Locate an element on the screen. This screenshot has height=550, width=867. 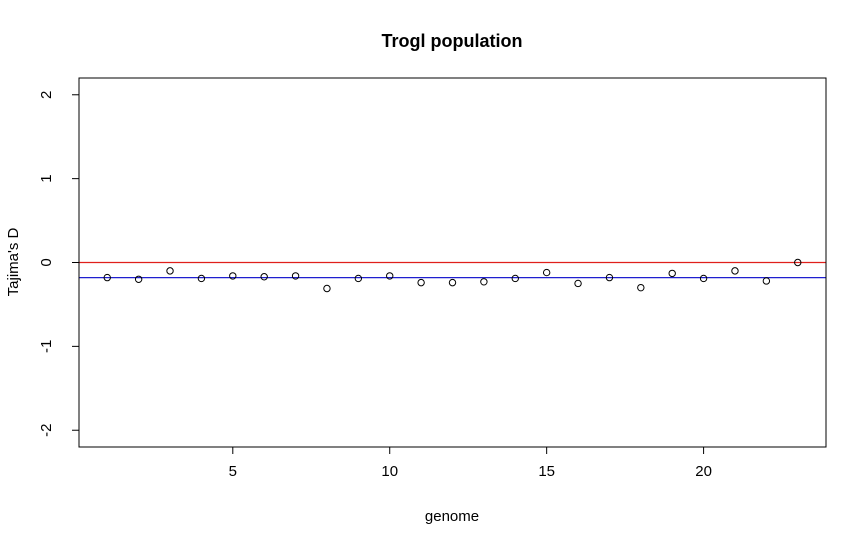
chart-title: Trogl population is located at coordinates (452, 41).